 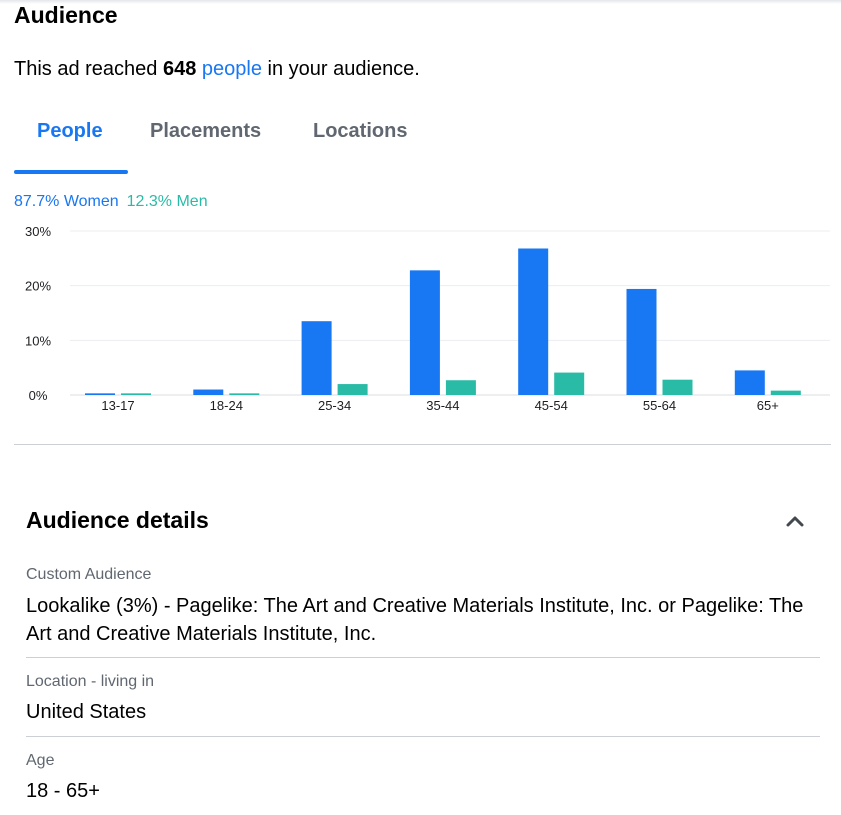 What do you see at coordinates (179, 69) in the screenshot?
I see `reach-count: 648` at bounding box center [179, 69].